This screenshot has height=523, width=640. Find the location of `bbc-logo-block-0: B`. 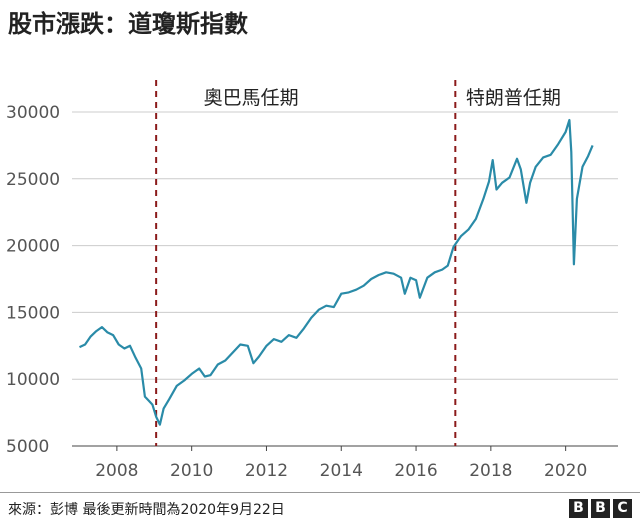

bbc-logo-block-0: B is located at coordinates (578, 508).